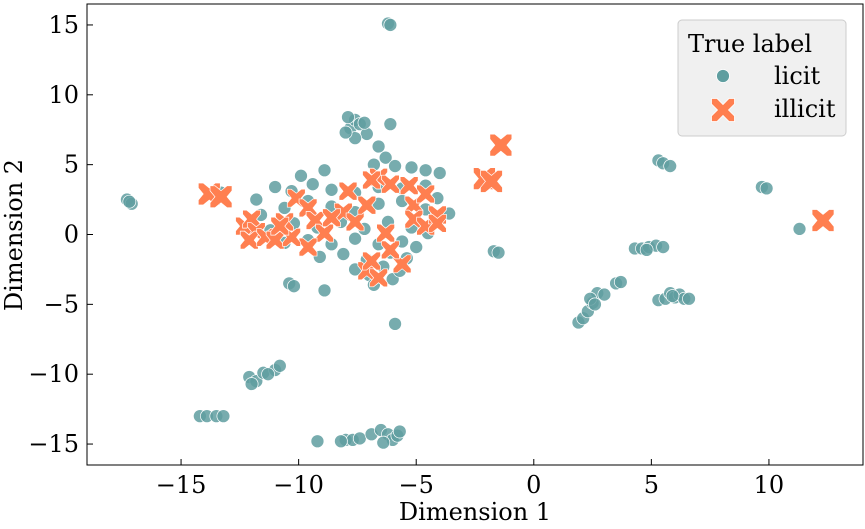  What do you see at coordinates (533, 485) in the screenshot?
I see `x-tick-label: 0` at bounding box center [533, 485].